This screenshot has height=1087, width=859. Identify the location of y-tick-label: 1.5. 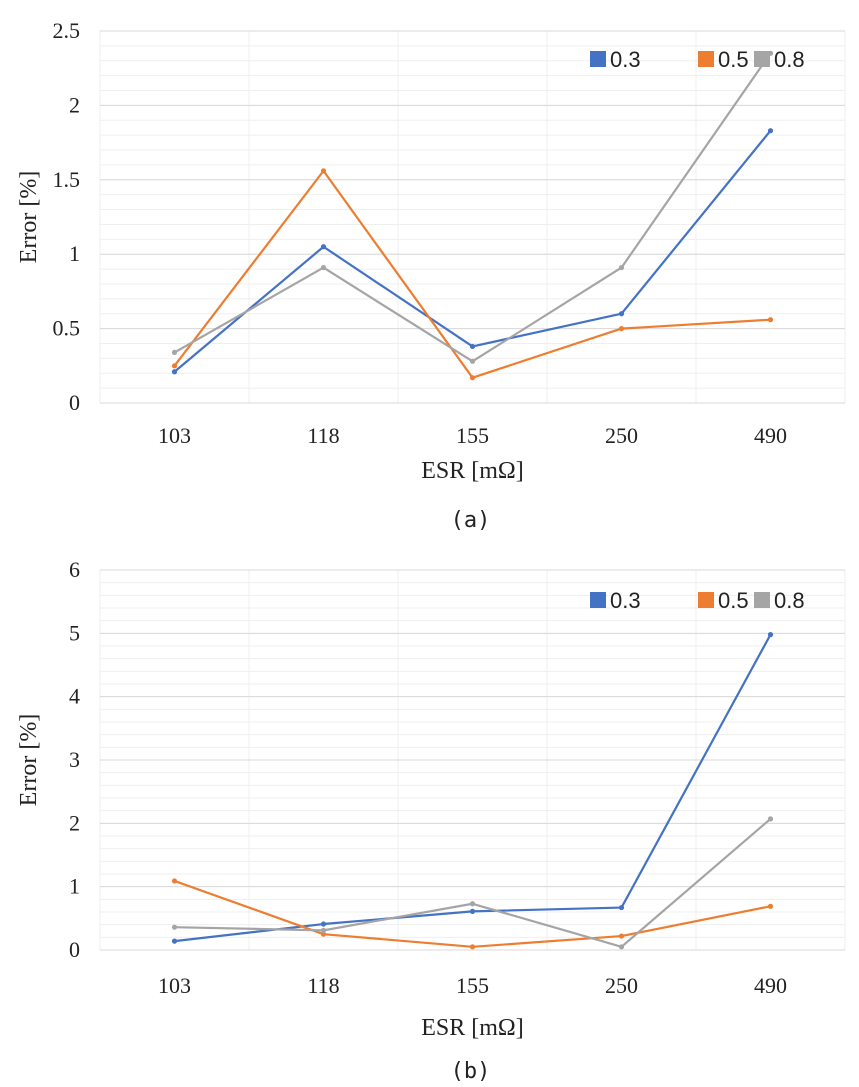
(67, 179).